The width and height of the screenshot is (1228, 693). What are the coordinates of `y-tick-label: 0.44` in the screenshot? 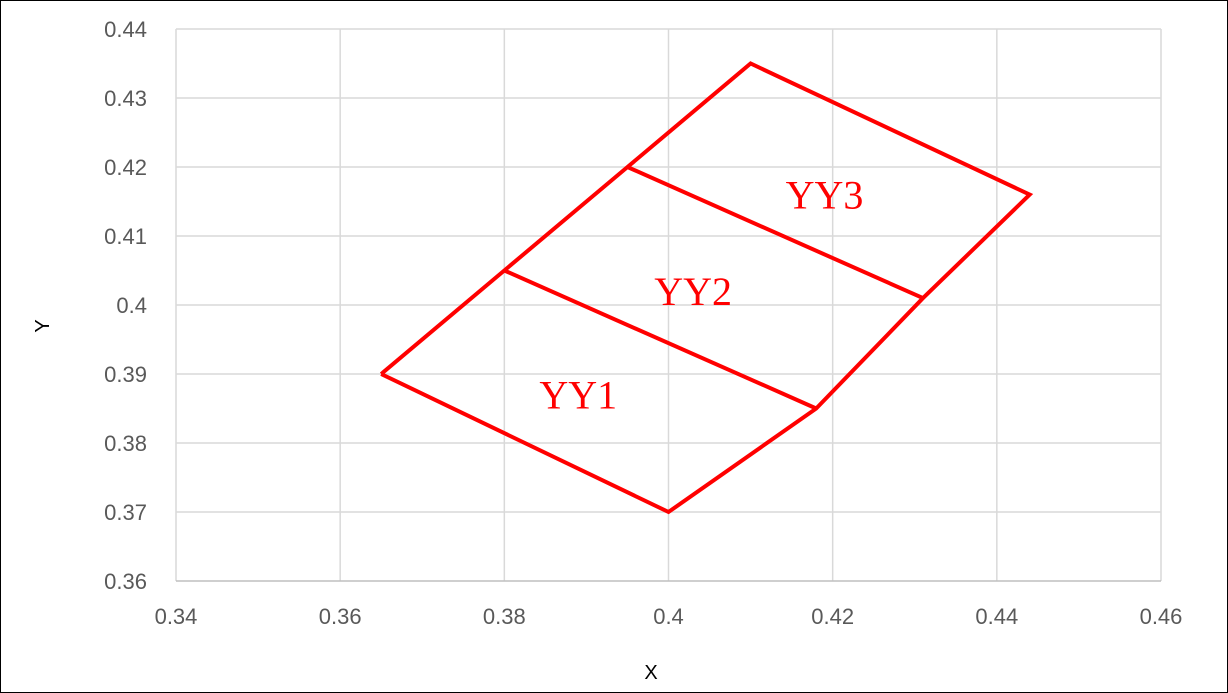 It's located at (125, 29).